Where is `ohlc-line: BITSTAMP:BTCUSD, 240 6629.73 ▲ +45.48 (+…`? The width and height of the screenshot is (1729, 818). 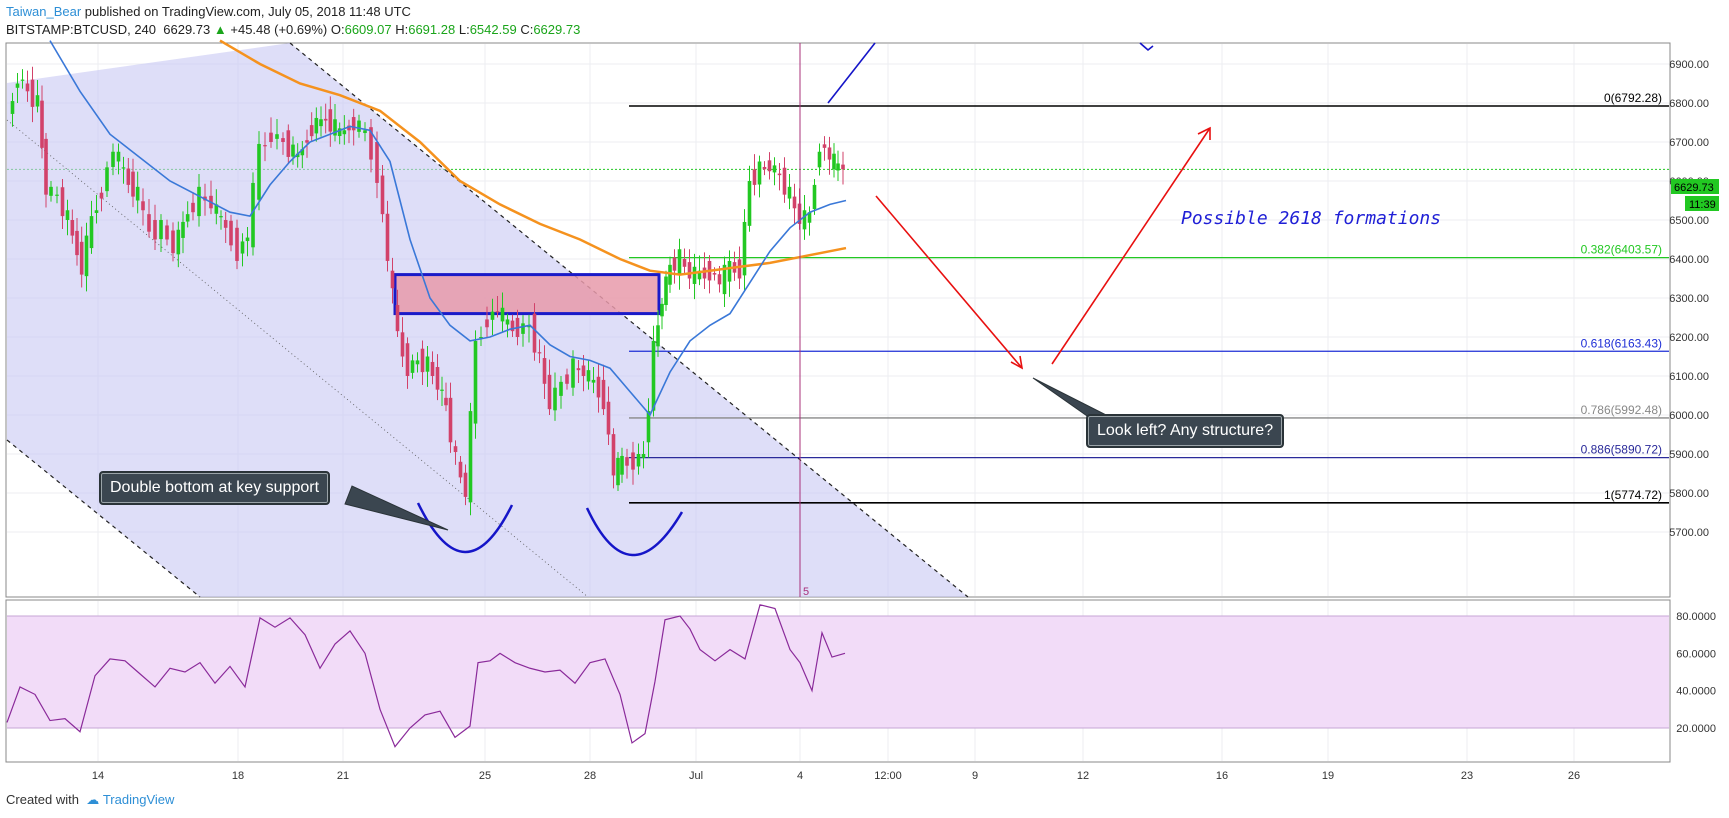
ohlc-line: BITSTAMP:BTCUSD, 240 6629.73 ▲ +45.48 (+… is located at coordinates (293, 29).